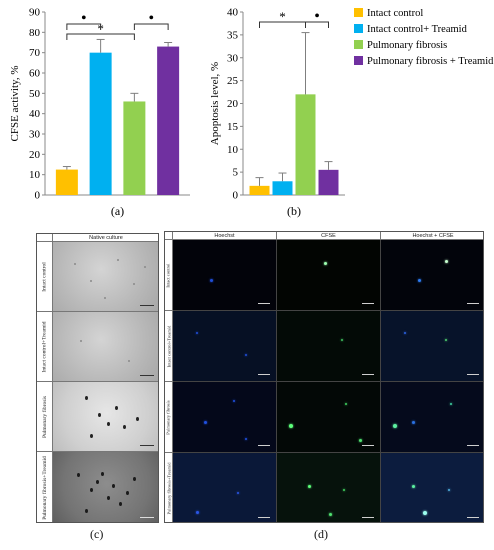 This screenshot has width=494, height=550. What do you see at coordinates (225, 487) in the screenshot?
I see `fluorescence-image-r4-c1` at bounding box center [225, 487].